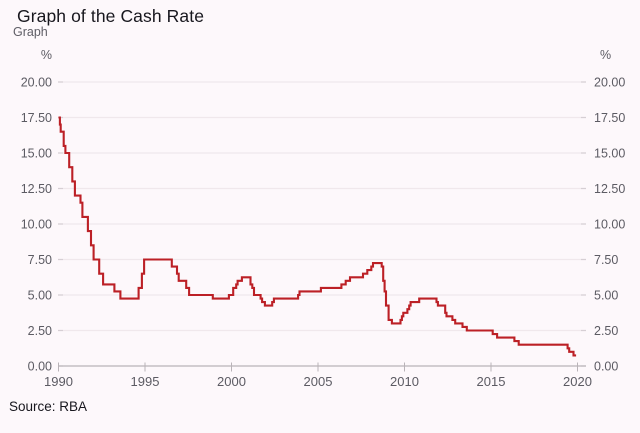 This screenshot has height=433, width=640. I want to click on x-axis-label: 1995, so click(145, 381).